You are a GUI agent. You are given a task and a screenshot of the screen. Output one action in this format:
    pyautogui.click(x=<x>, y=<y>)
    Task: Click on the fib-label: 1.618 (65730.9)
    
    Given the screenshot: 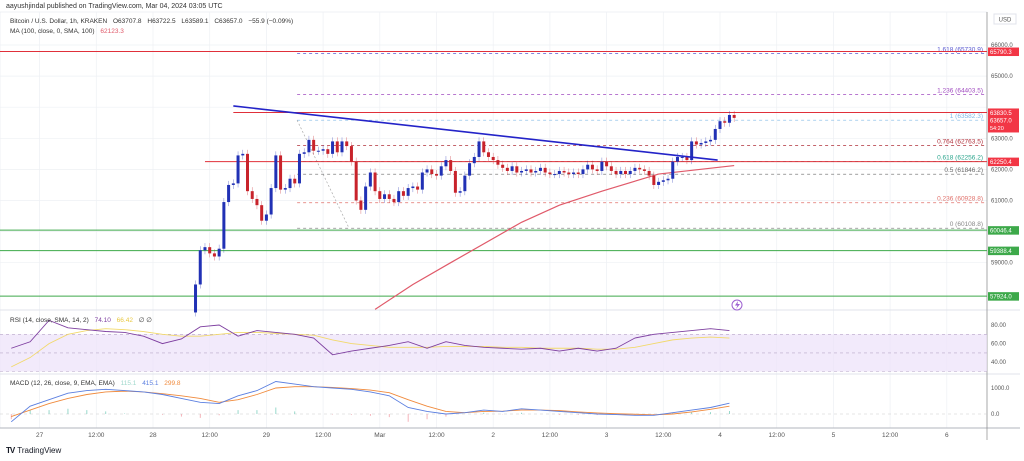 What is the action you would take?
    pyautogui.click(x=960, y=49)
    